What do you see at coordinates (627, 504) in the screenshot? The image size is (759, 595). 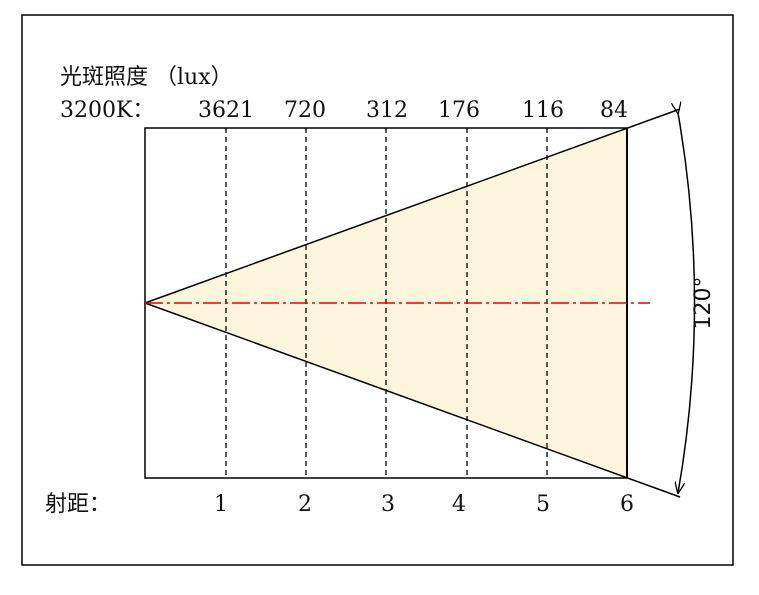 I see `distance: 6` at bounding box center [627, 504].